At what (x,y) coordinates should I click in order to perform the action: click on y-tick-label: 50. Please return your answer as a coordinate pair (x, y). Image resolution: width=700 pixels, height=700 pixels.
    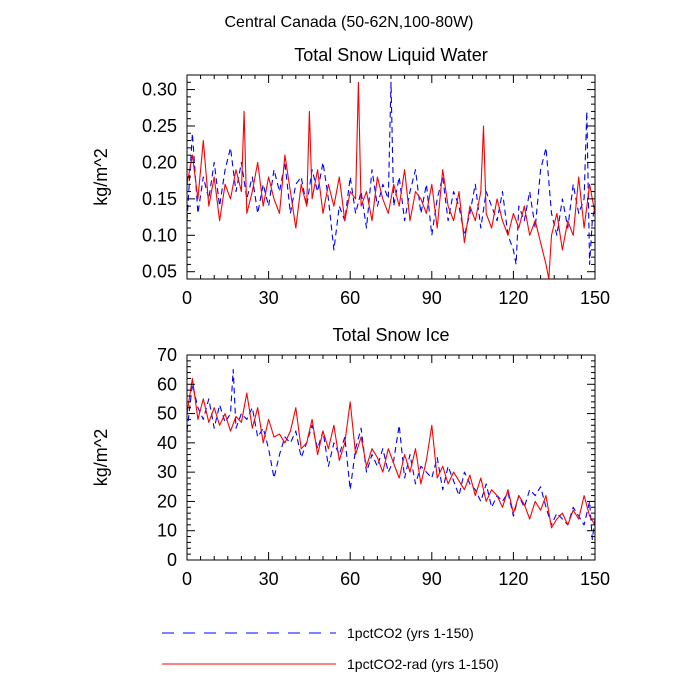
    Looking at the image, I should click on (167, 414).